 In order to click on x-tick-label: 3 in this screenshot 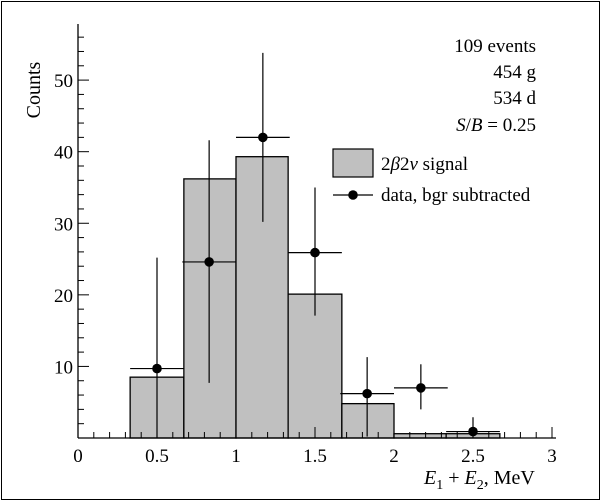, I will do `click(552, 456)`.